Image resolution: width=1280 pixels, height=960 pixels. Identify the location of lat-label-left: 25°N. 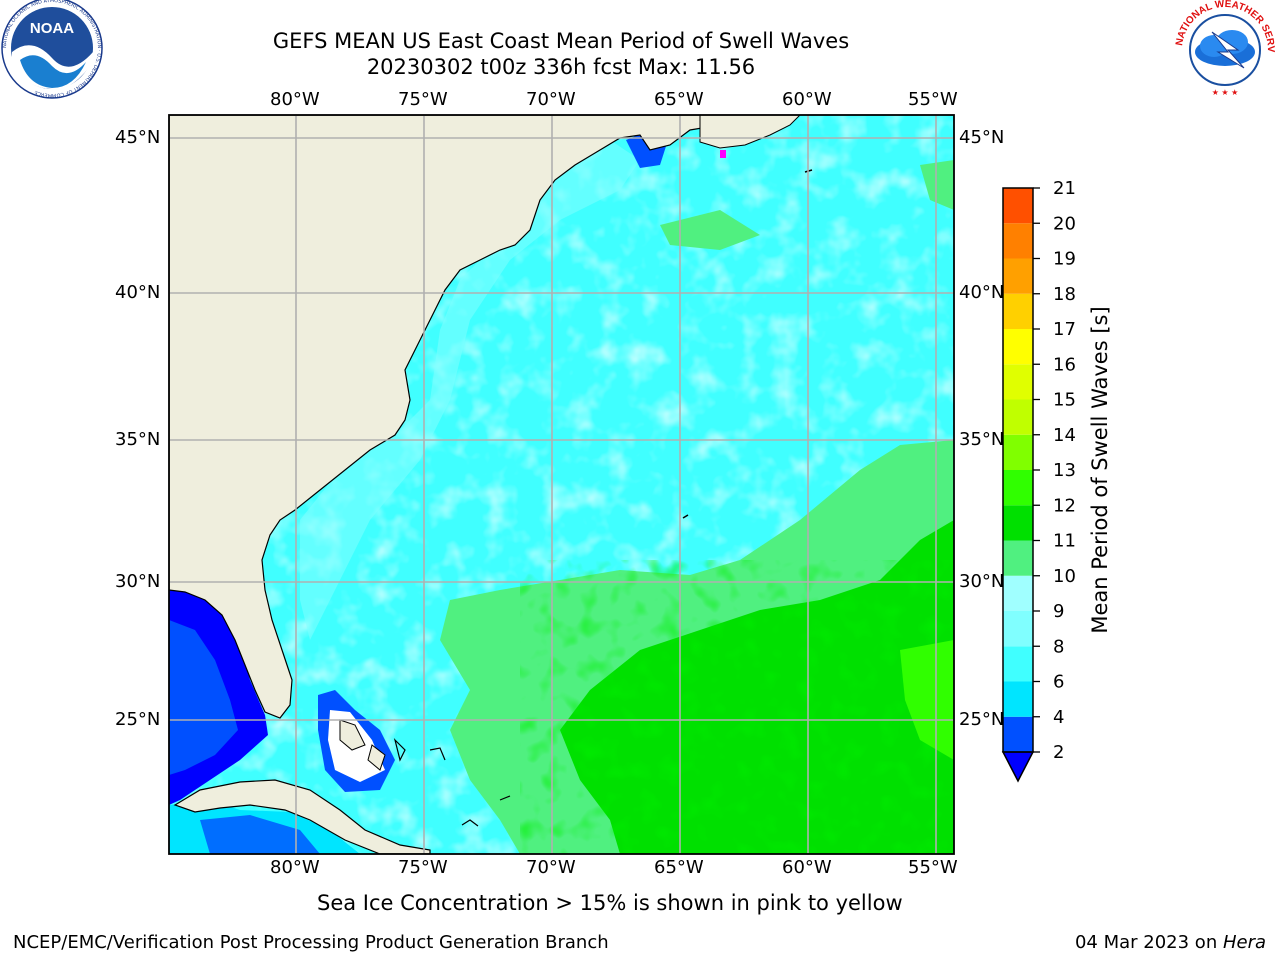
(138, 719).